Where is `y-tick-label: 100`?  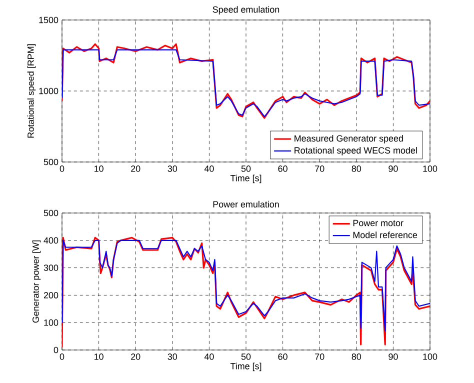
y-tick-label: 100 is located at coordinates (51, 322).